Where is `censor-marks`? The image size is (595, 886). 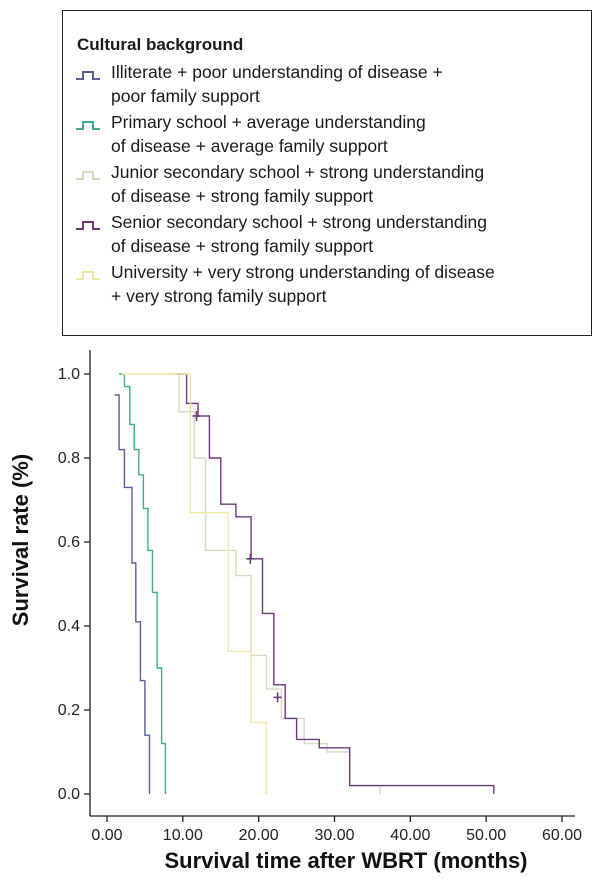 censor-marks is located at coordinates (237, 557).